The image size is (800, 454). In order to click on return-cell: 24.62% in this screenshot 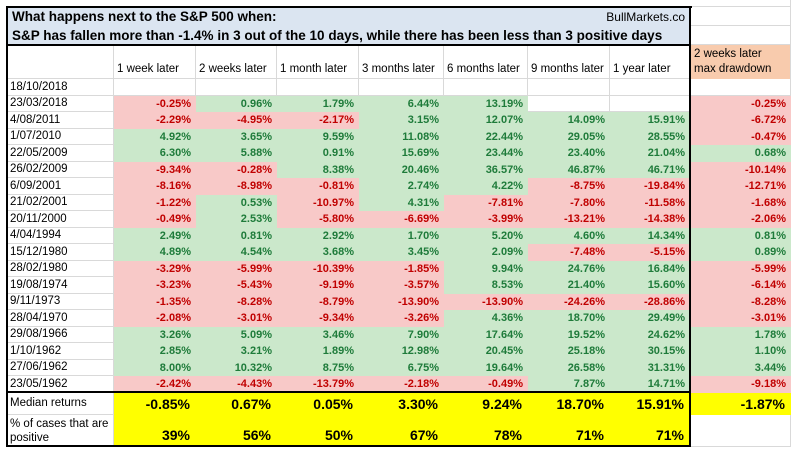, I will do `click(650, 334)`.